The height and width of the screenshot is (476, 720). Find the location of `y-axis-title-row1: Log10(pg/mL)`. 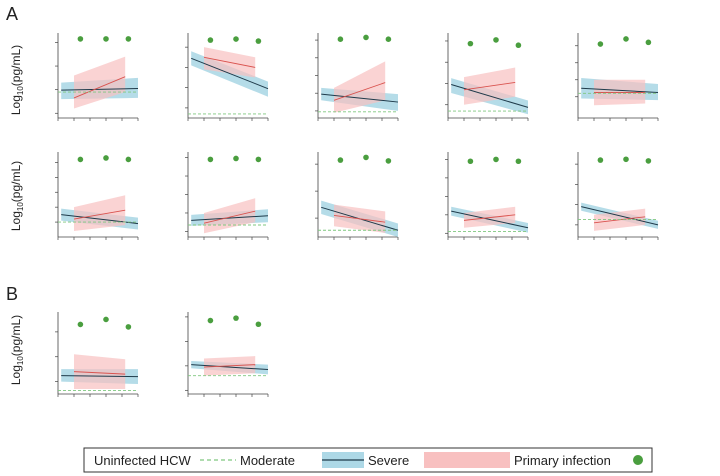

y-axis-title-row1: Log10(pg/mL) is located at coordinates (17, 80).